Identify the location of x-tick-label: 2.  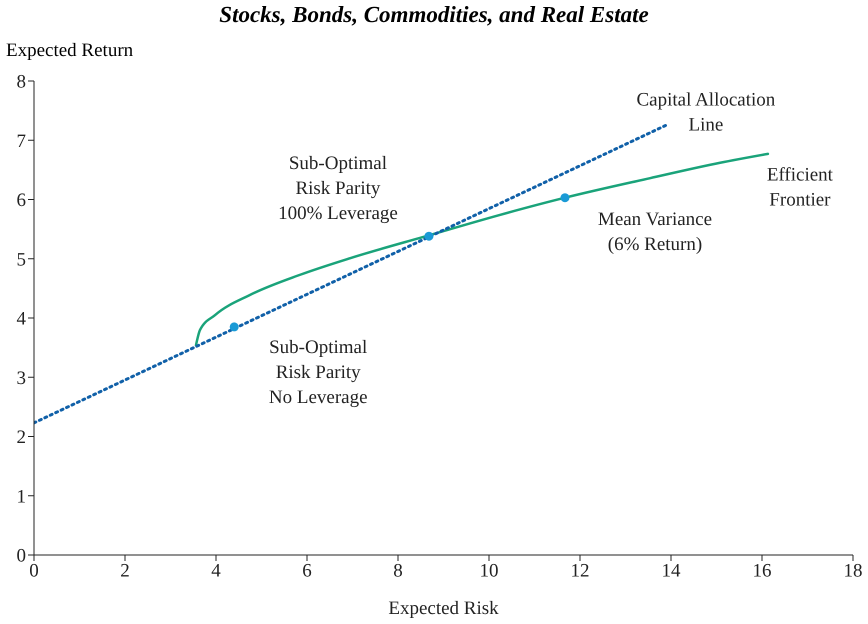
(125, 571).